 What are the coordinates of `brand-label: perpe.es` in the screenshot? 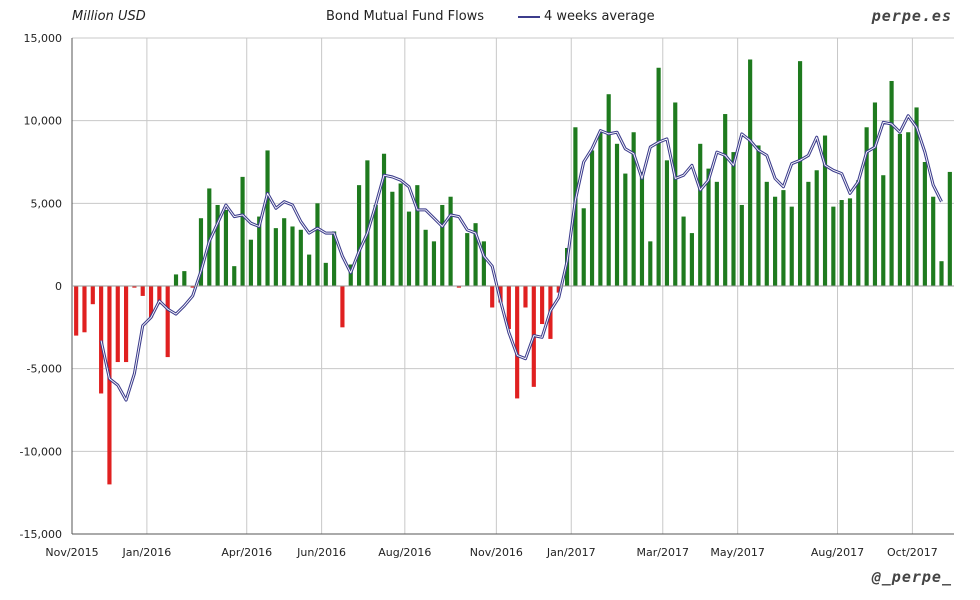 It's located at (911, 16).